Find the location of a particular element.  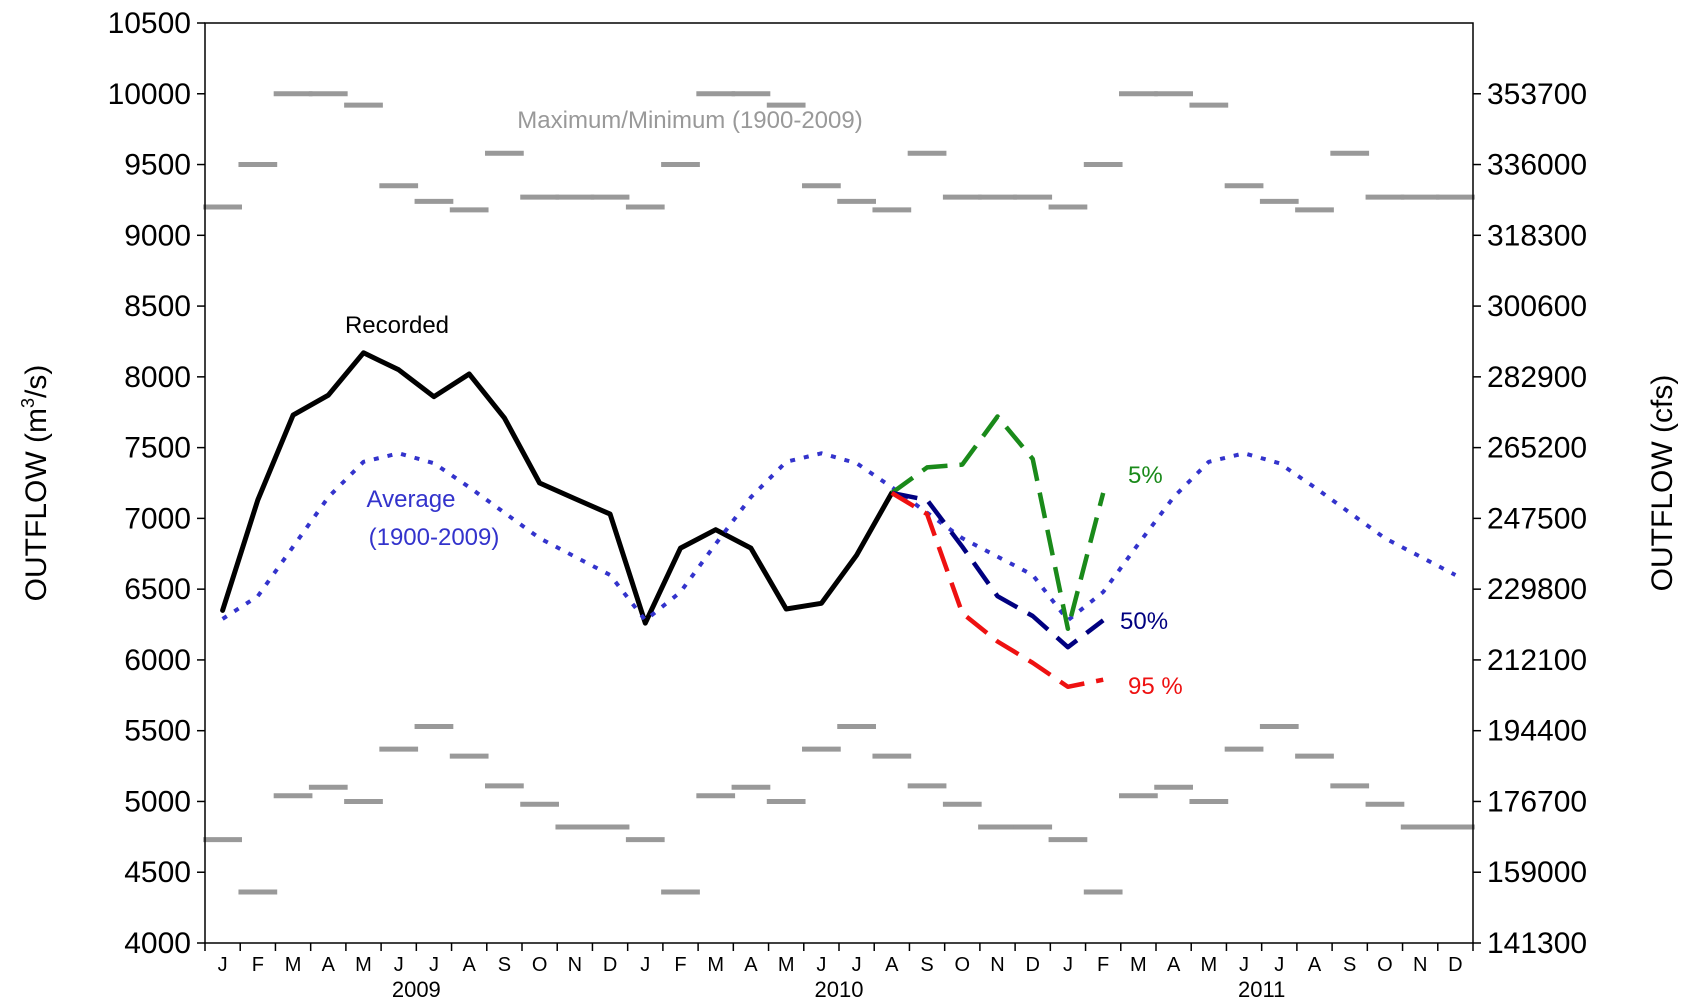

y-left-tick-label-6500: 6500 is located at coordinates (157, 589).